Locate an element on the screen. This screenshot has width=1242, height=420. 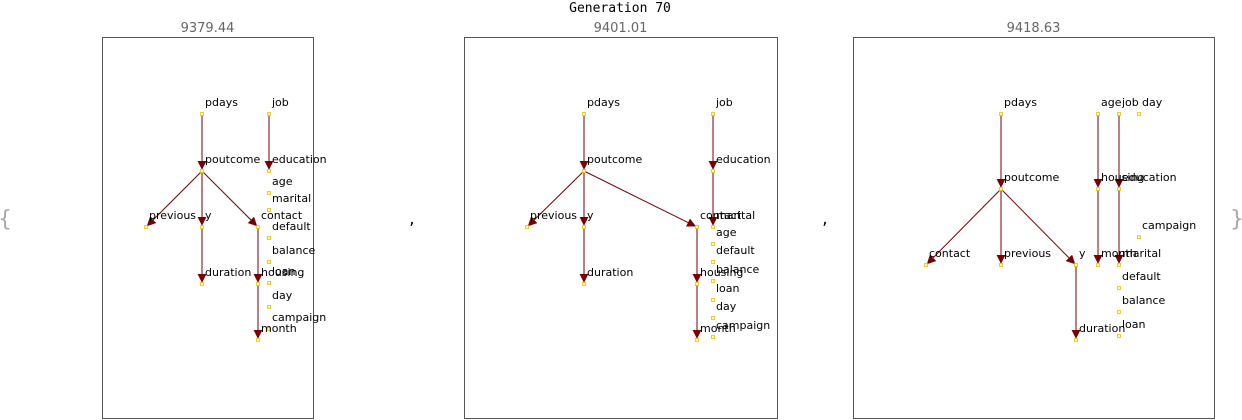
edge-poutcome-y is located at coordinates (1038, 226).